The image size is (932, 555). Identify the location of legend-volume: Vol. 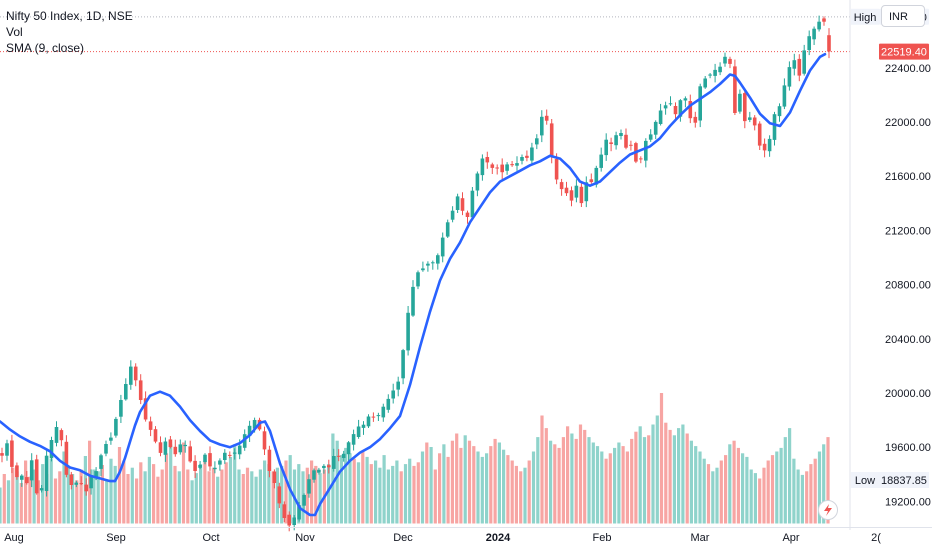
(14, 32).